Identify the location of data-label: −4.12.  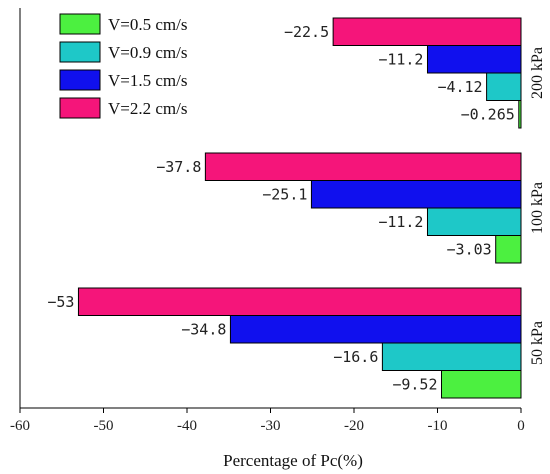
(459, 87).